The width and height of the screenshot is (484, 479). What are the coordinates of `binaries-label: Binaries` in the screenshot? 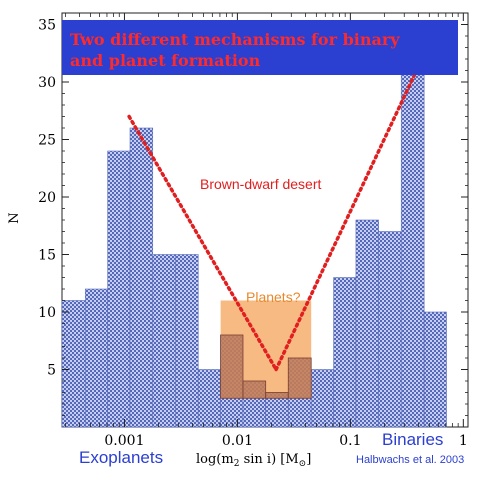 It's located at (412, 439).